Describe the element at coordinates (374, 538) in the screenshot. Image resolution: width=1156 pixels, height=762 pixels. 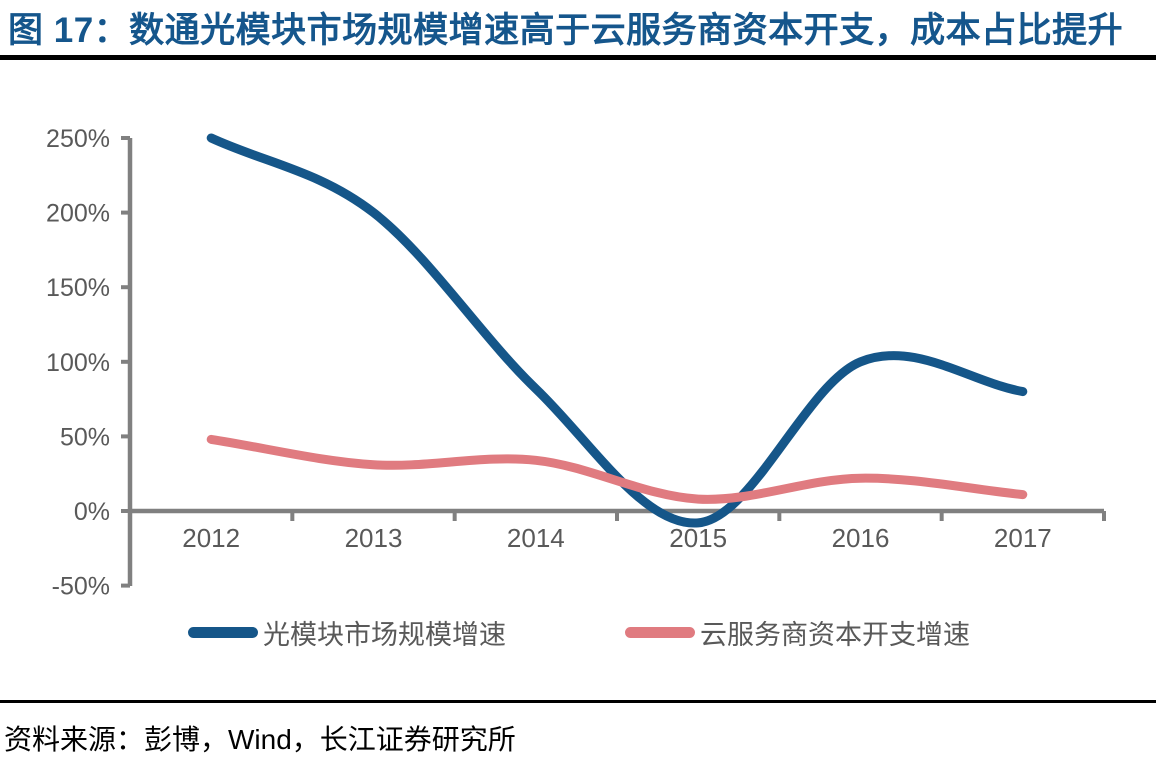
I see `x-axis-tick-label: 2013` at that location.